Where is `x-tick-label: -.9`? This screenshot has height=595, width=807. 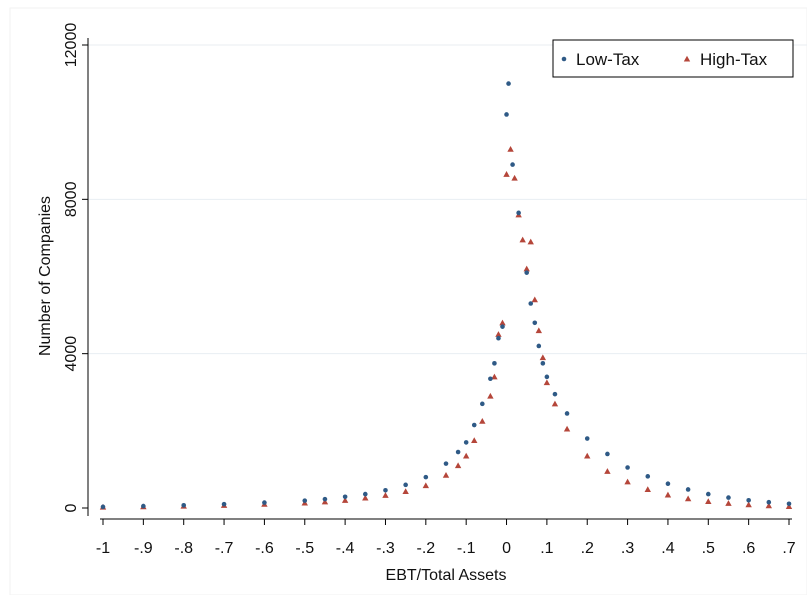
x-tick-label: -.9 is located at coordinates (143, 548).